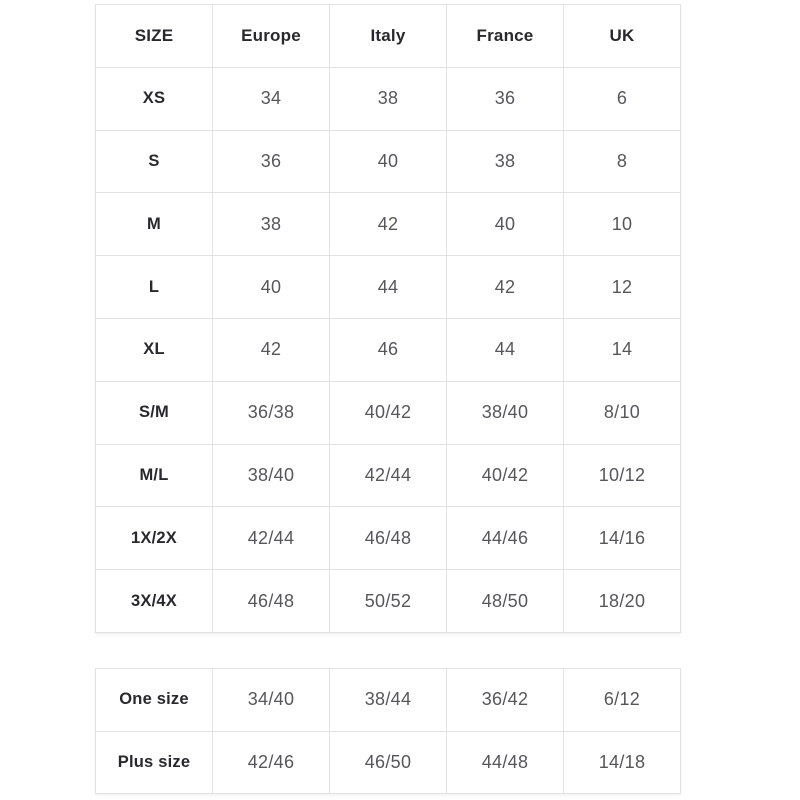 Image resolution: width=800 pixels, height=800 pixels. What do you see at coordinates (388, 762) in the screenshot?
I see `value-cell: 46/50` at bounding box center [388, 762].